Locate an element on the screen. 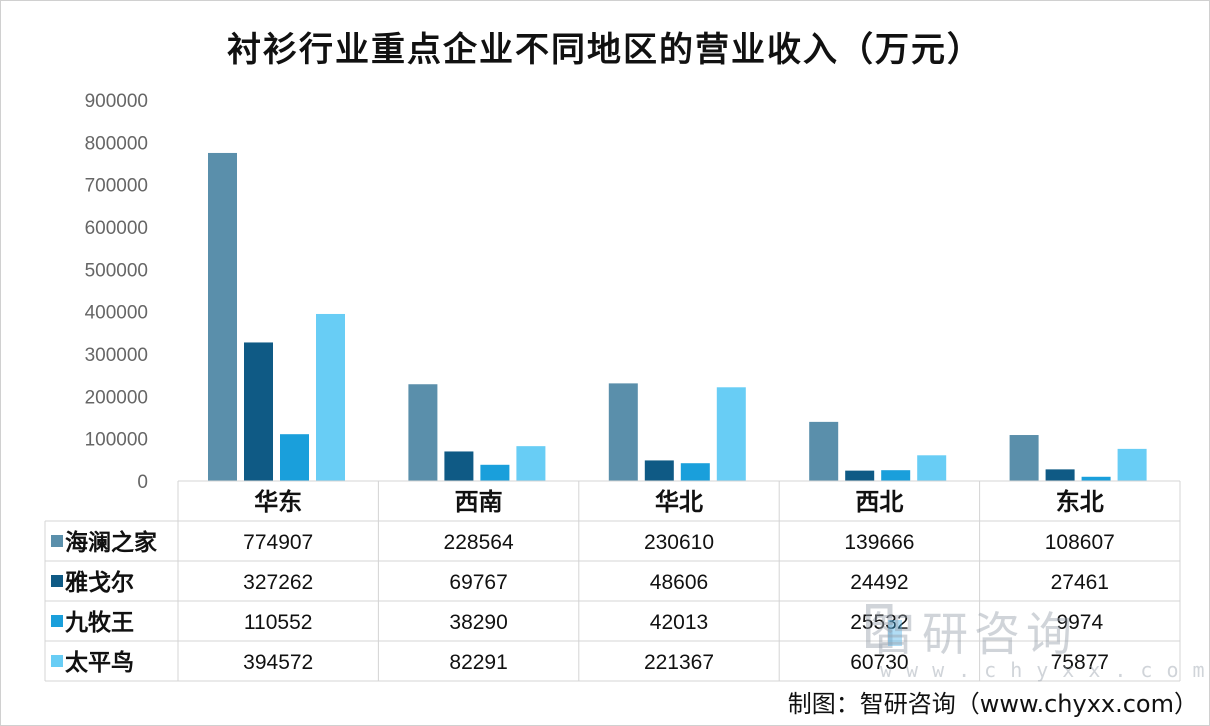 The image size is (1210, 726). bar-九牧王-东北 is located at coordinates (1096, 478).